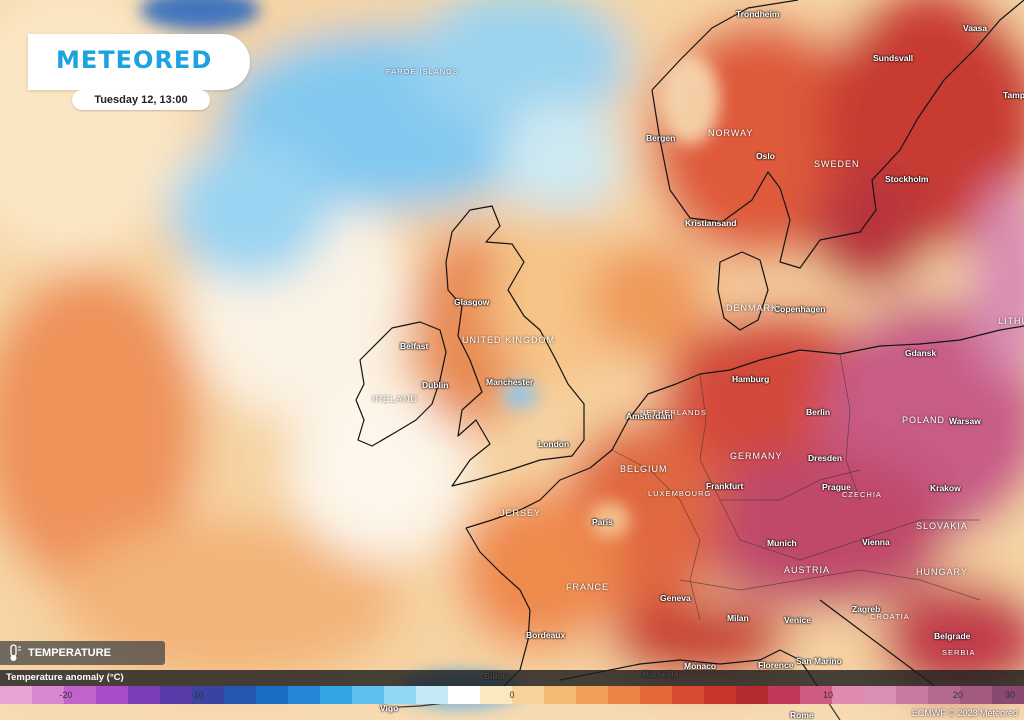  I want to click on city-label-london: London, so click(554, 444).